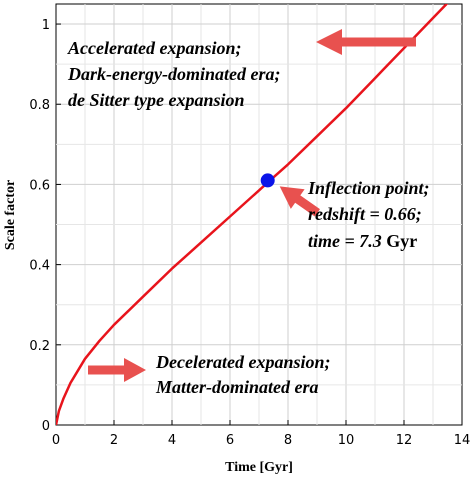 The height and width of the screenshot is (477, 474). I want to click on y-tick-label: 0.6, so click(39, 185).